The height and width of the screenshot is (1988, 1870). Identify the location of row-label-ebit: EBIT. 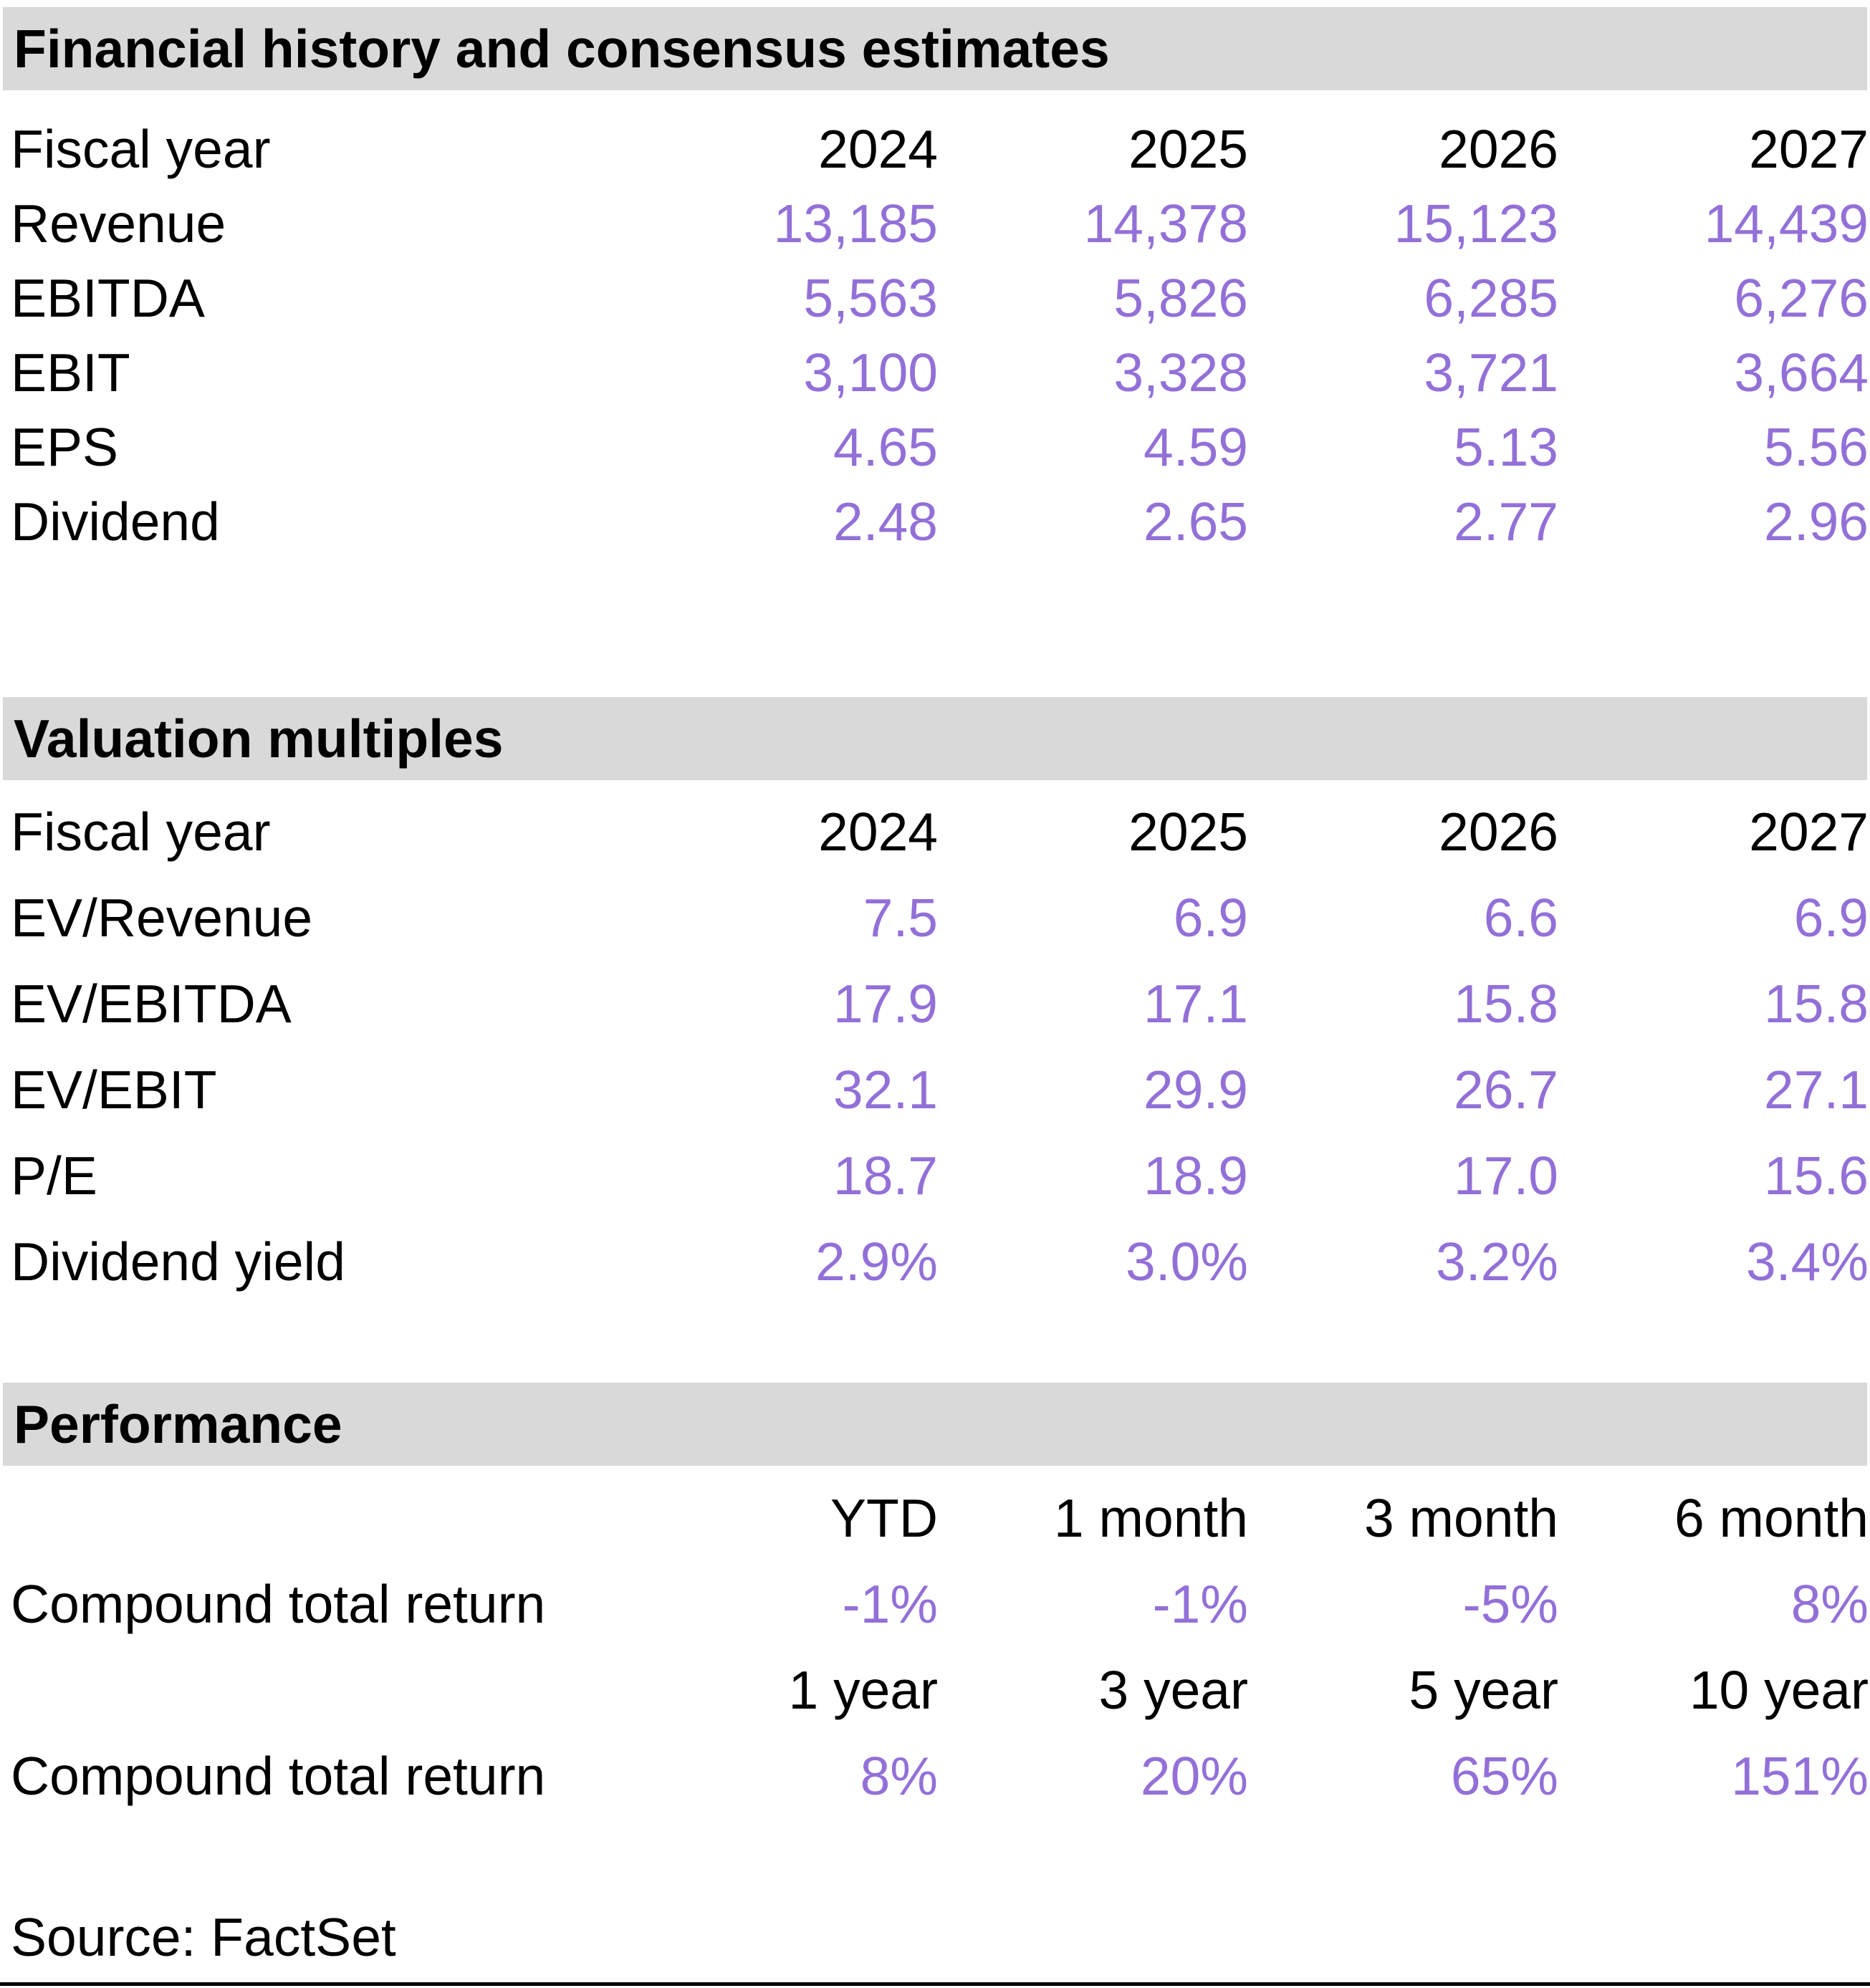
(71, 372).